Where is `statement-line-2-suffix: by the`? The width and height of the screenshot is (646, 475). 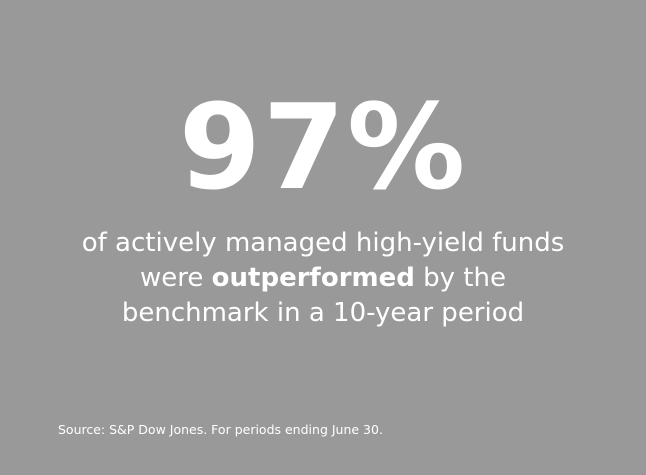
statement-line-2-suffix: by the is located at coordinates (460, 278).